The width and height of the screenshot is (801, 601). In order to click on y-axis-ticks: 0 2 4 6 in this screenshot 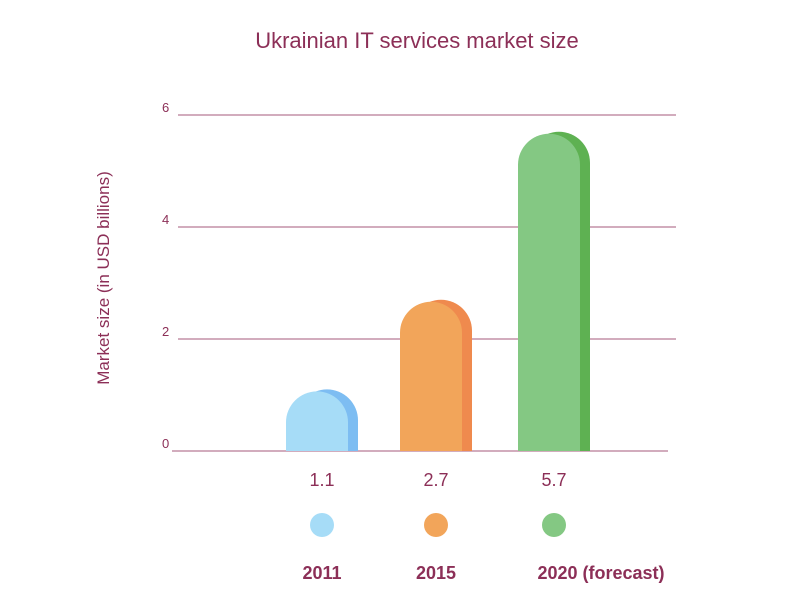, I will do `click(165, 275)`.